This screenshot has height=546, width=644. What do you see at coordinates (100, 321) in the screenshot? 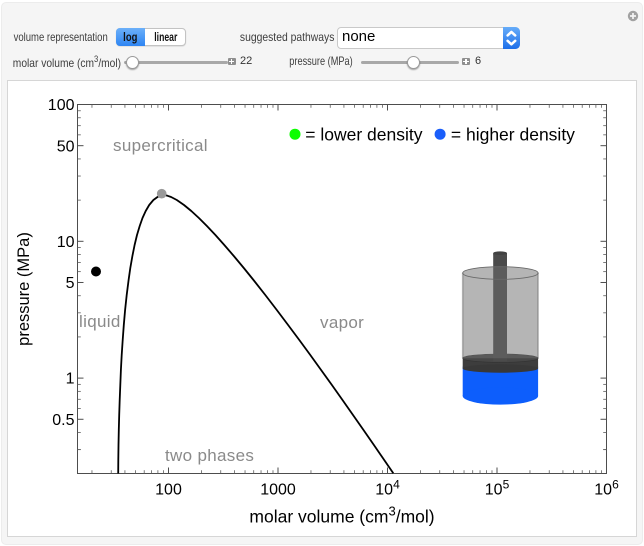
I see `svg-text: liquid` at bounding box center [100, 321].